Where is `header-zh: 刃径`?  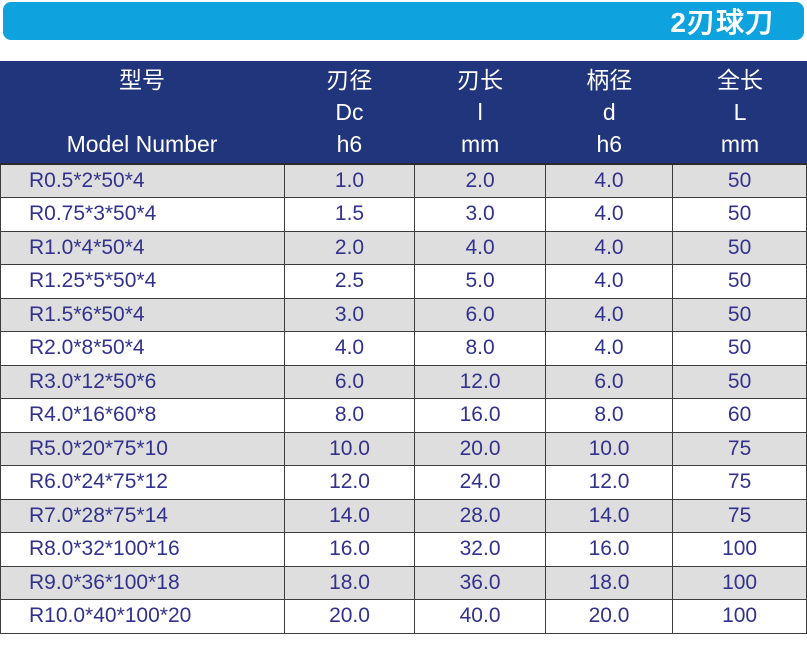 header-zh: 刃径 is located at coordinates (349, 80).